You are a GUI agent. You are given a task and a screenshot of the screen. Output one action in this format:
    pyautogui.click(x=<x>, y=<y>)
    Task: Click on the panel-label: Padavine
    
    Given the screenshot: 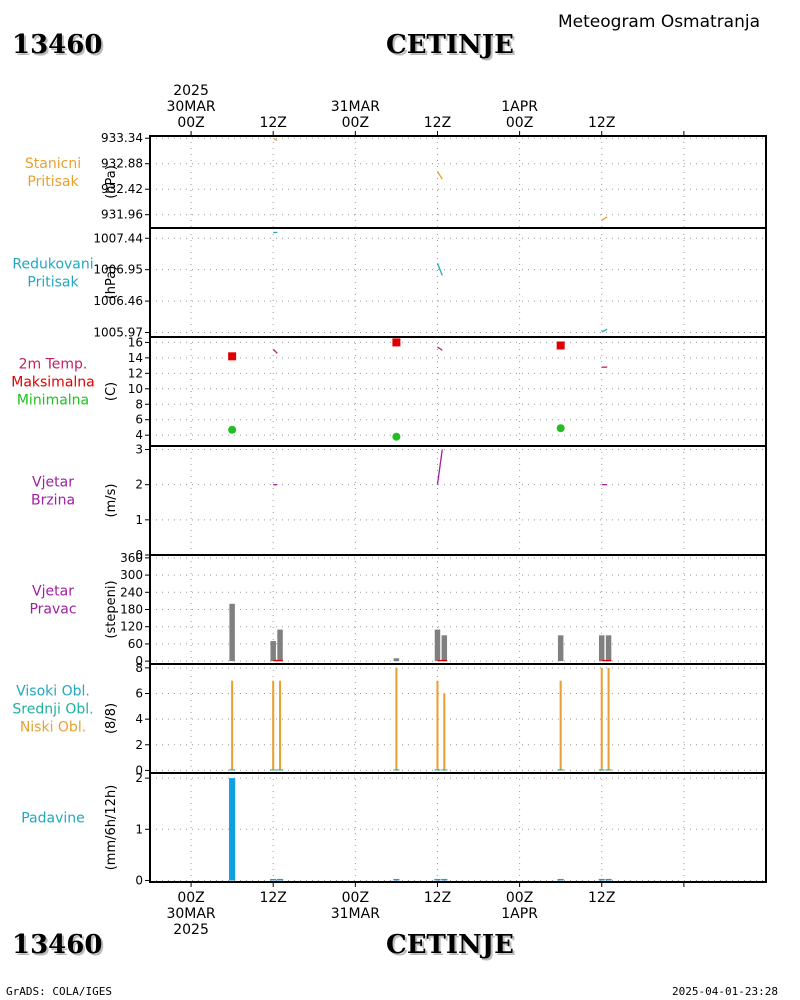 What is the action you would take?
    pyautogui.click(x=53, y=819)
    